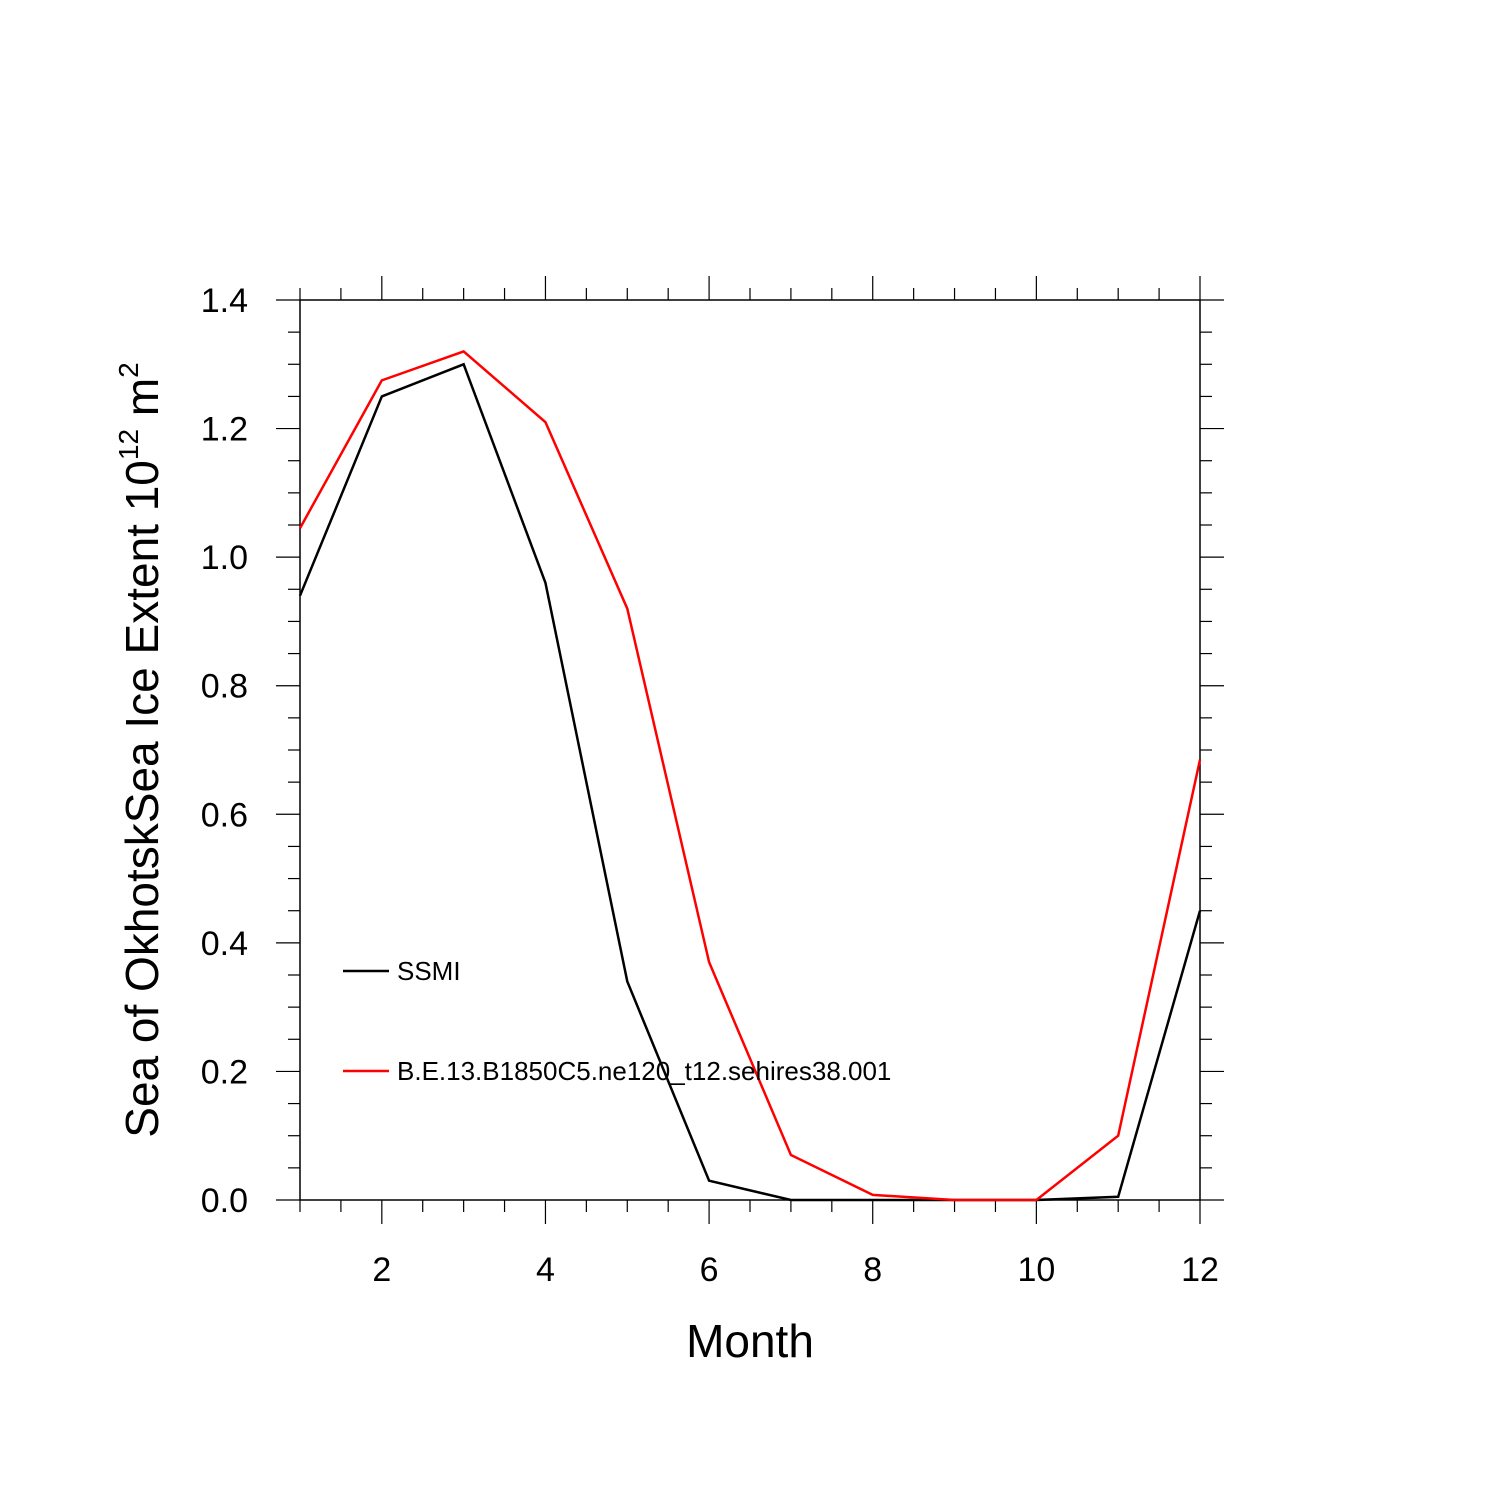 The image size is (1500, 1500). Describe the element at coordinates (545, 1270) in the screenshot. I see `x-tick-label: 4` at that location.